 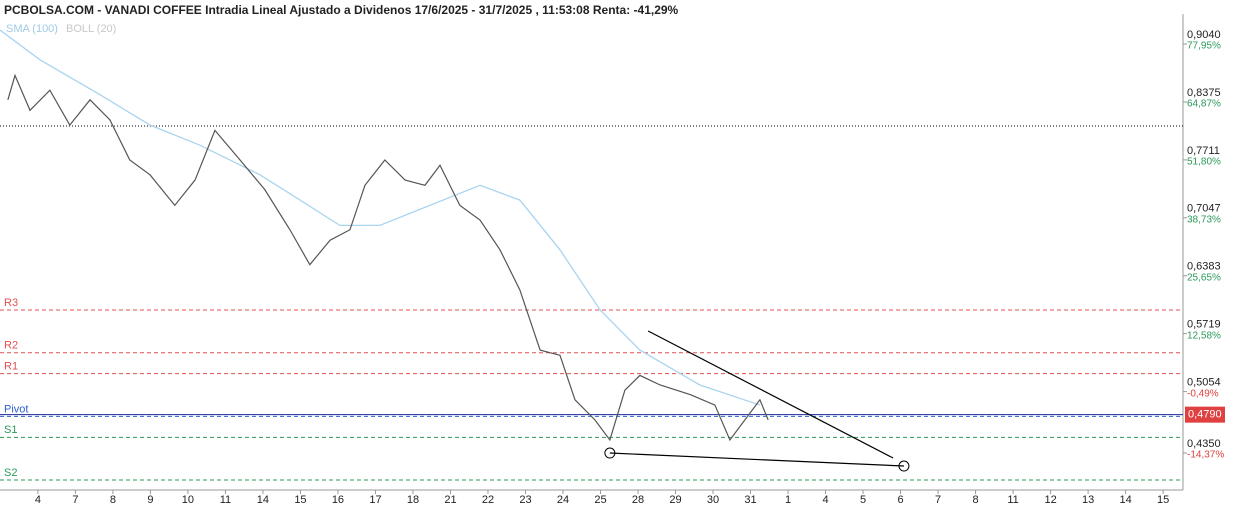 I want to click on x-tick-label: 1, so click(x=788, y=500).